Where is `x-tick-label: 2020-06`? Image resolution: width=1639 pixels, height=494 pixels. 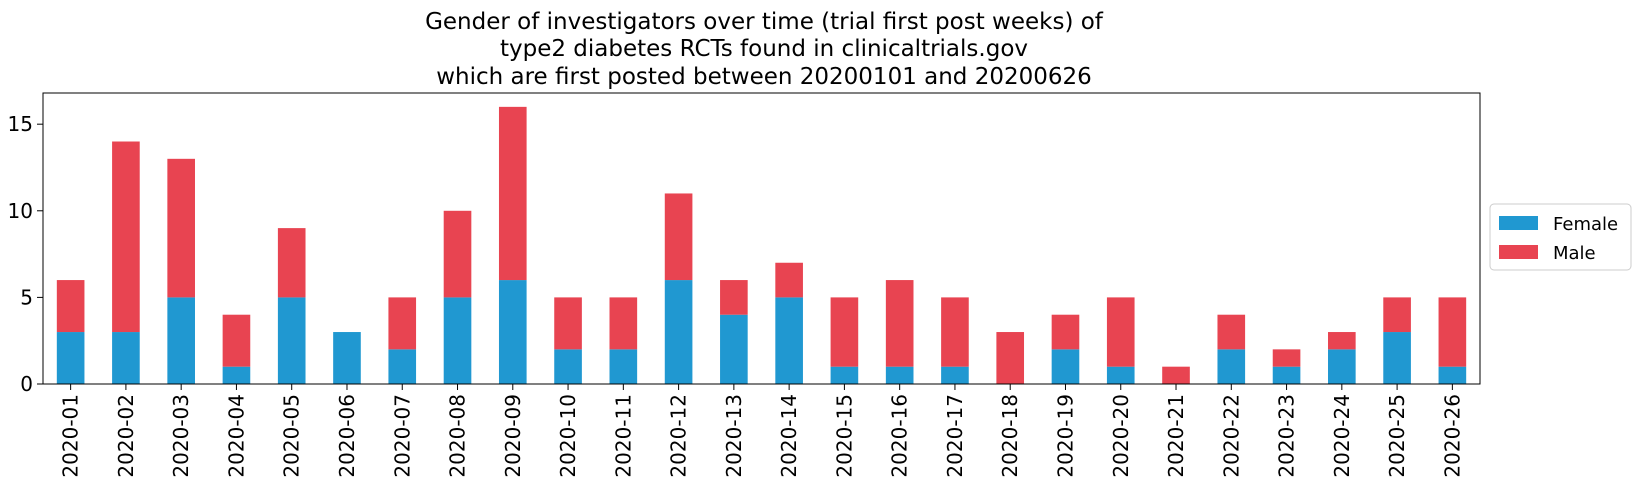 x-tick-label: 2020-06 is located at coordinates (347, 436).